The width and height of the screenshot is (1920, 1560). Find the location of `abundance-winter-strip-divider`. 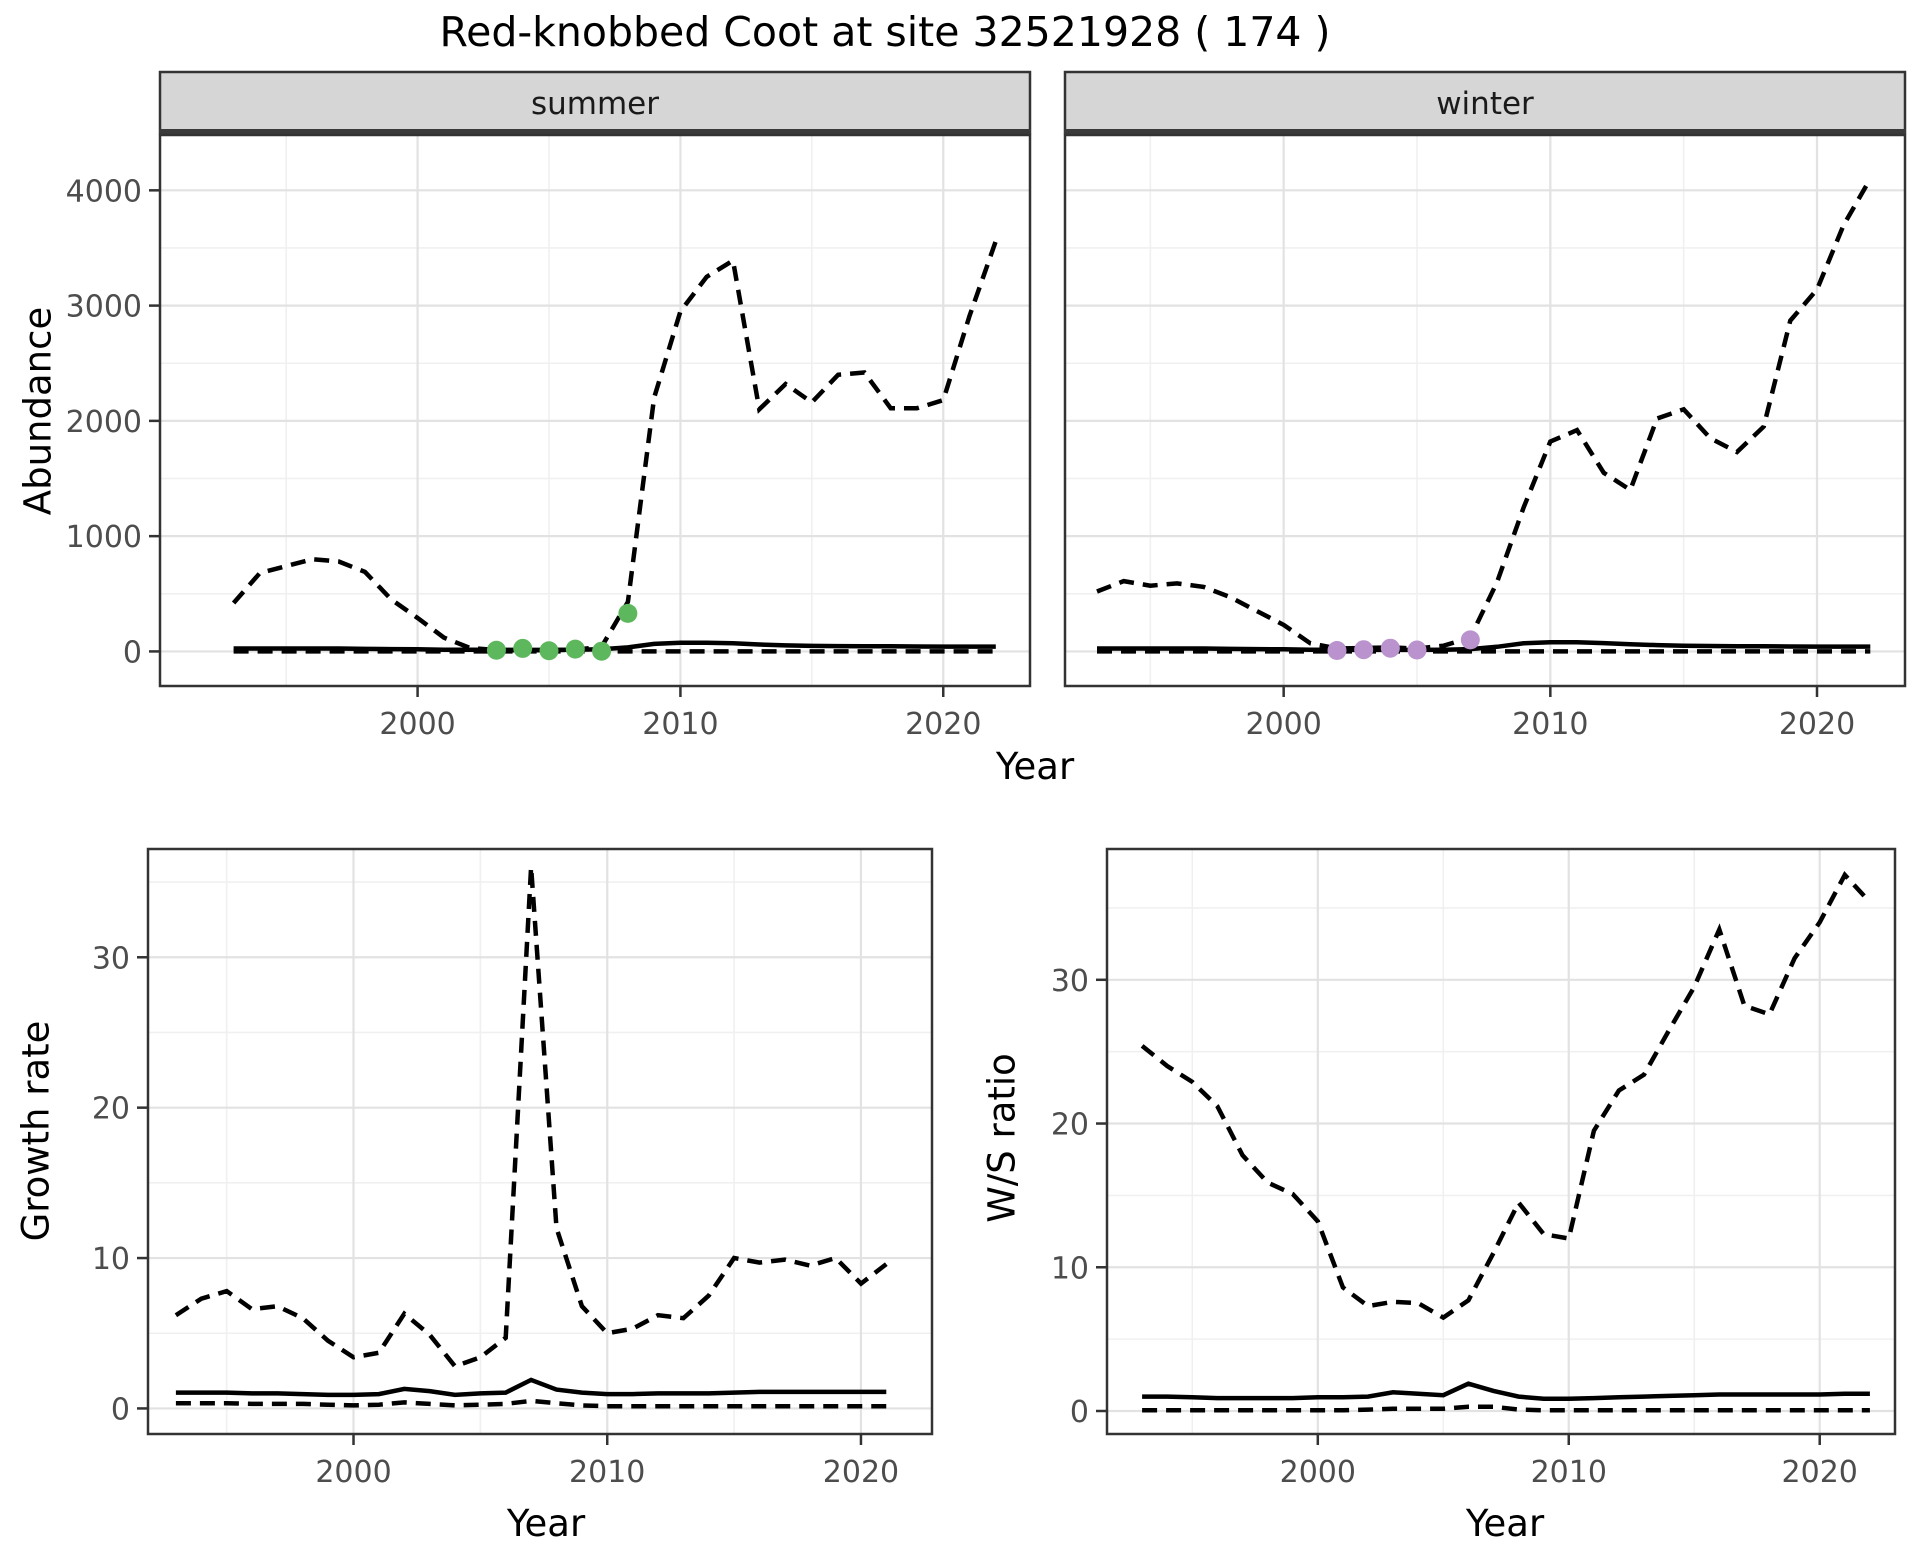

abundance-winter-strip-divider is located at coordinates (1485, 132).